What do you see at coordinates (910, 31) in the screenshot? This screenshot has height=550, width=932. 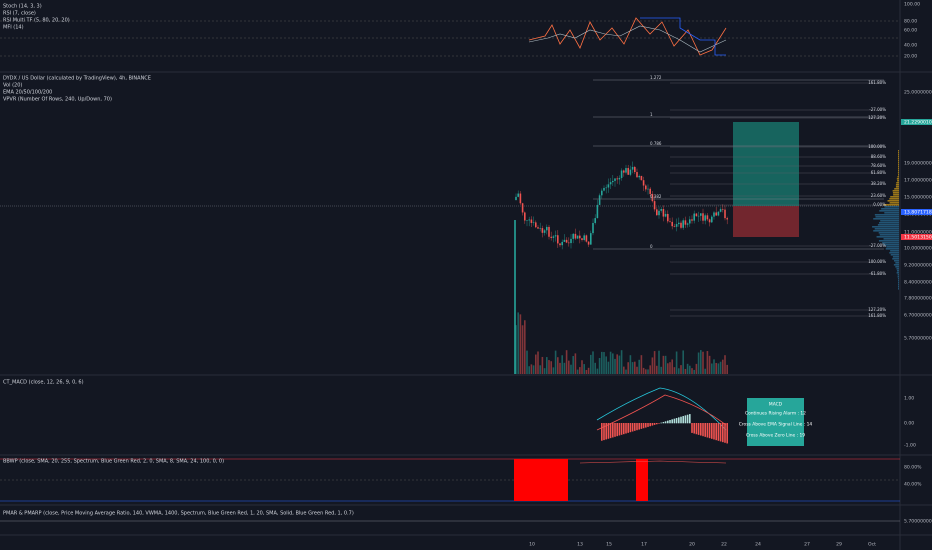 I see `axis-label: 60.00` at bounding box center [910, 31].